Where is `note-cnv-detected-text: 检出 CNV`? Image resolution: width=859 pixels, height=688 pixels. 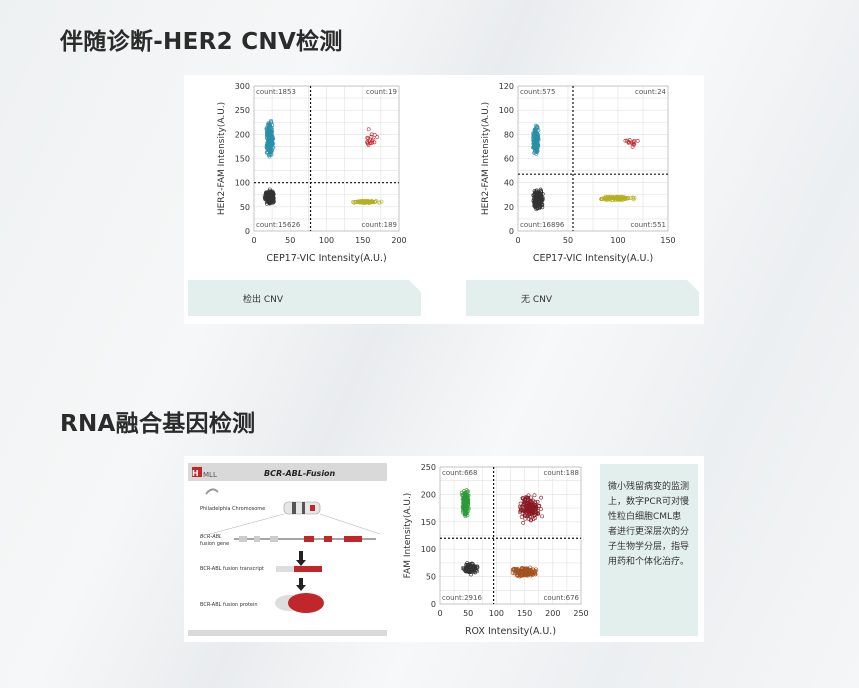 note-cnv-detected-text: 检出 CNV is located at coordinates (263, 300).